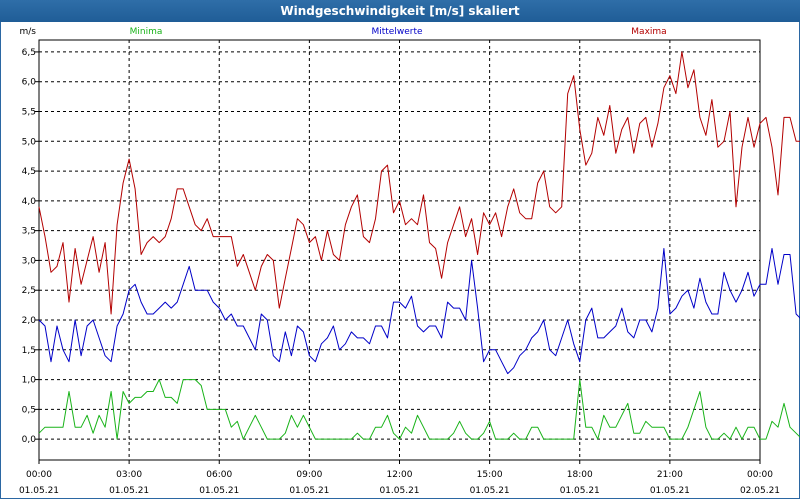 The image size is (800, 500). Describe the element at coordinates (29, 142) in the screenshot. I see `y-tick-label: 5,0` at that location.